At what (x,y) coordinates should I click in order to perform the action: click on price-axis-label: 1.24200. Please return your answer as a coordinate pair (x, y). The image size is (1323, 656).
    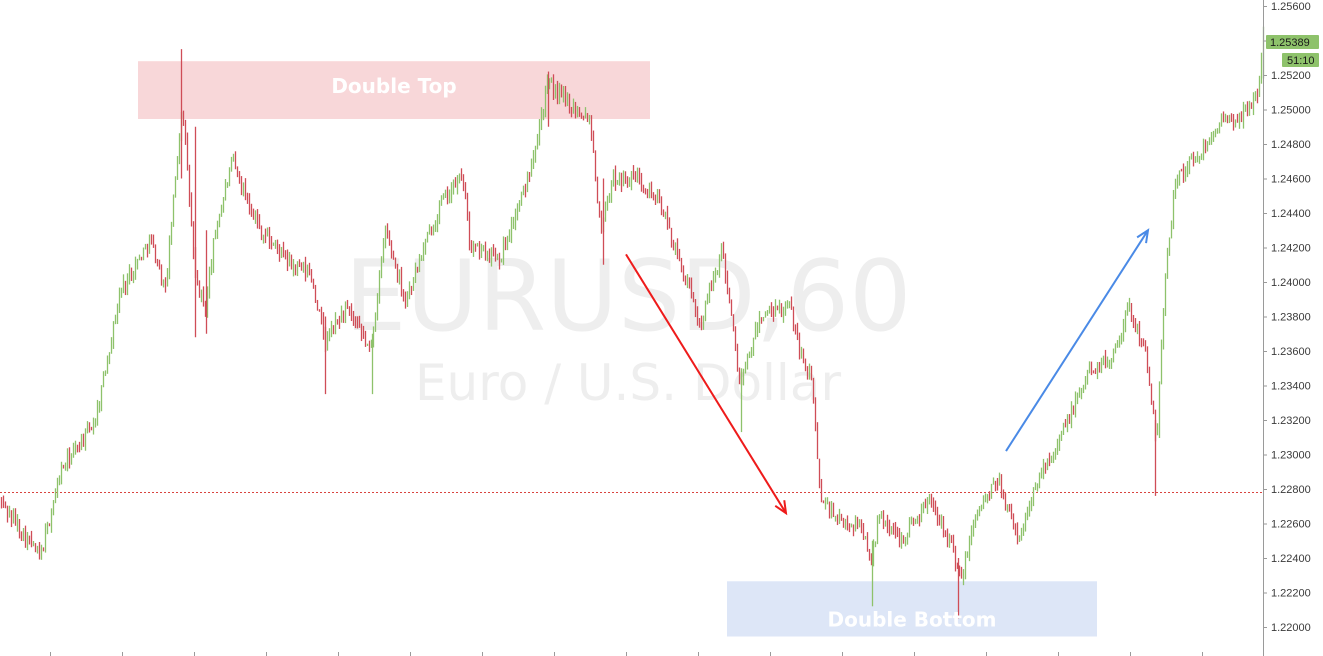
    Looking at the image, I should click on (1291, 249).